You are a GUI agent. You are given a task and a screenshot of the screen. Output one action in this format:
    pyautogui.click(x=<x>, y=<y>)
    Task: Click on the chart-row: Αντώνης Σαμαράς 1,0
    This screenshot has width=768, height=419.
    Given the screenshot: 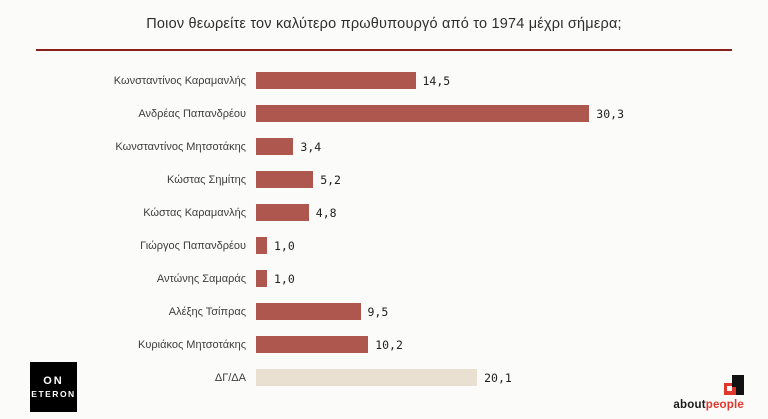 What is the action you would take?
    pyautogui.click(x=384, y=278)
    